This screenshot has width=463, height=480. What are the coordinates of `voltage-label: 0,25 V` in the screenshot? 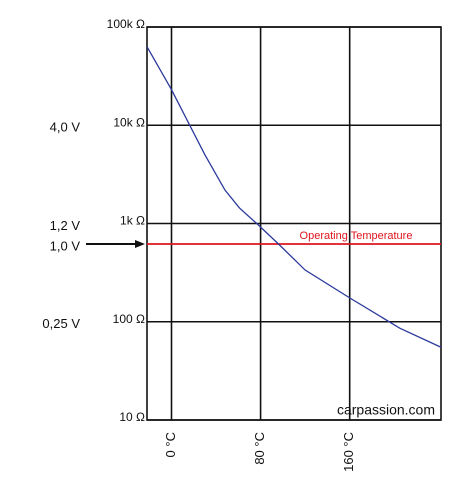 It's located at (61, 323).